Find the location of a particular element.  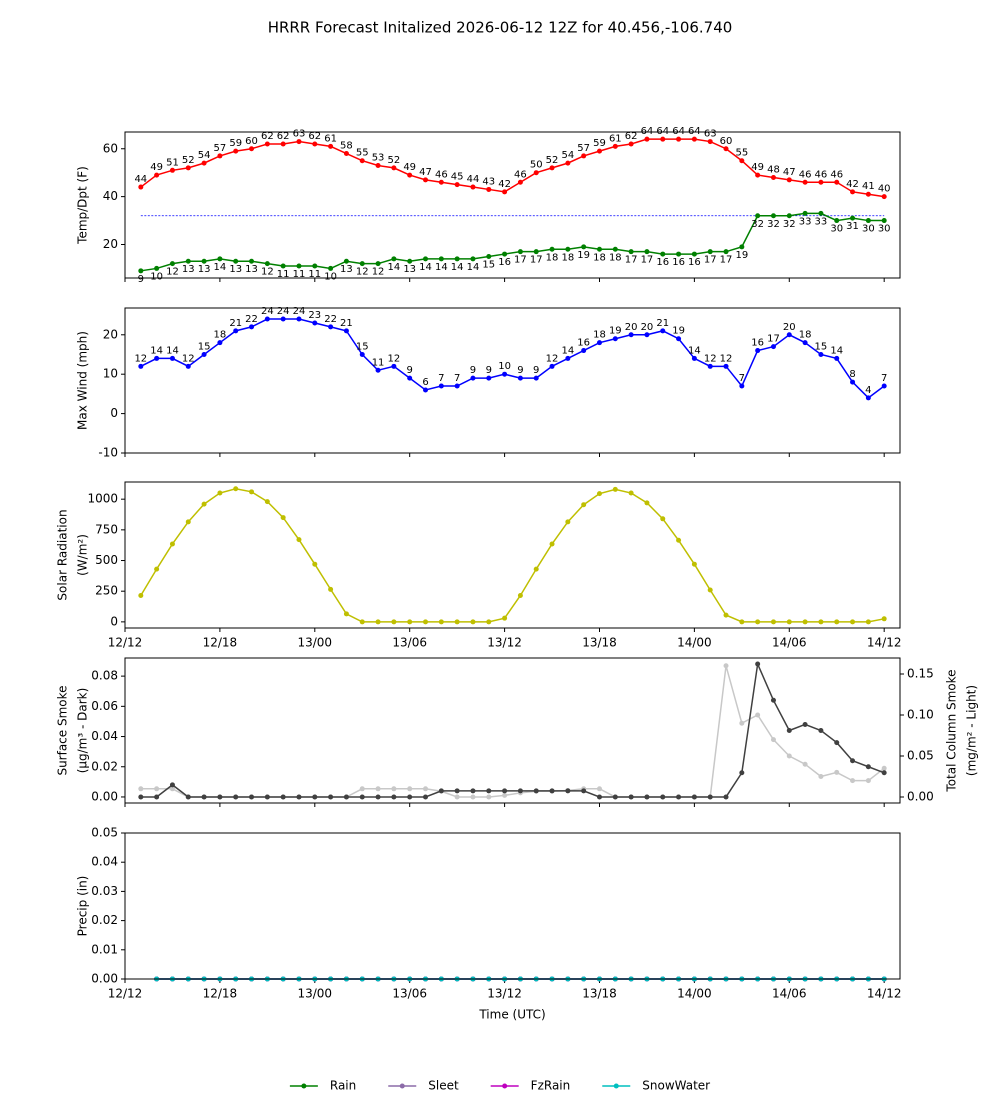

y-tick-label: 0.06 is located at coordinates (104, 706).